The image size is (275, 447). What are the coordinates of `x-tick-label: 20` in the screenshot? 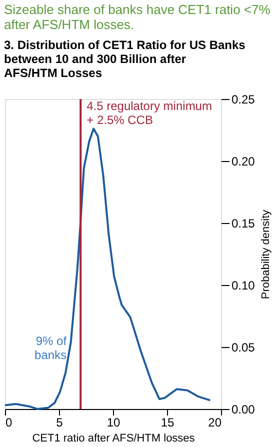 It's located at (215, 423).